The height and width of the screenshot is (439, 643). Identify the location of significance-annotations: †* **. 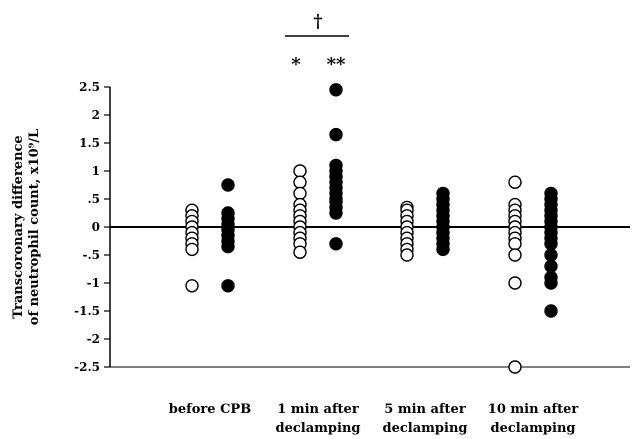
(317, 43).